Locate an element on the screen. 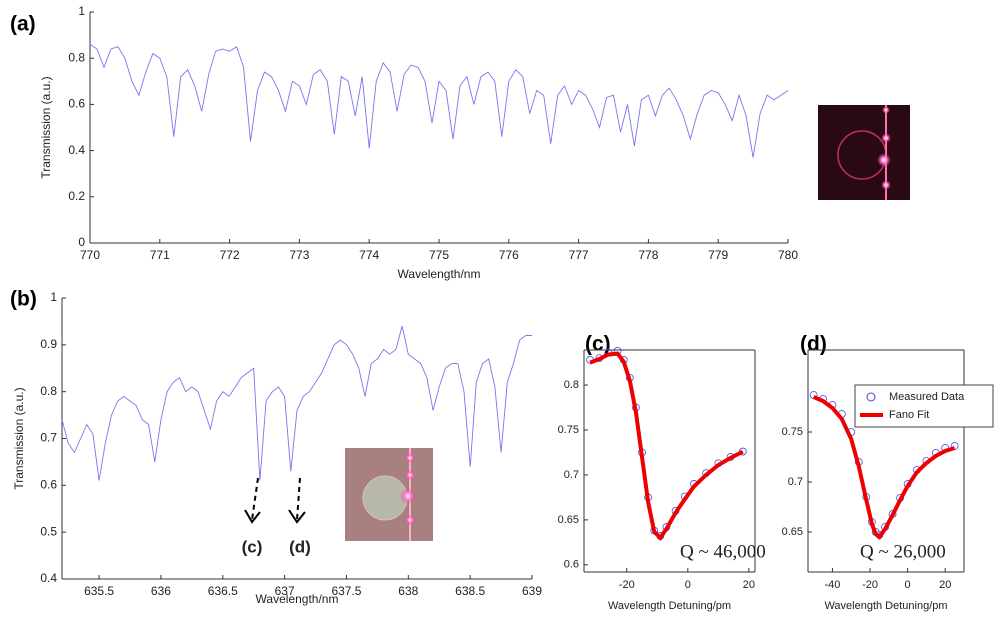 The height and width of the screenshot is (624, 995). annotation: (d) is located at coordinates (300, 546).